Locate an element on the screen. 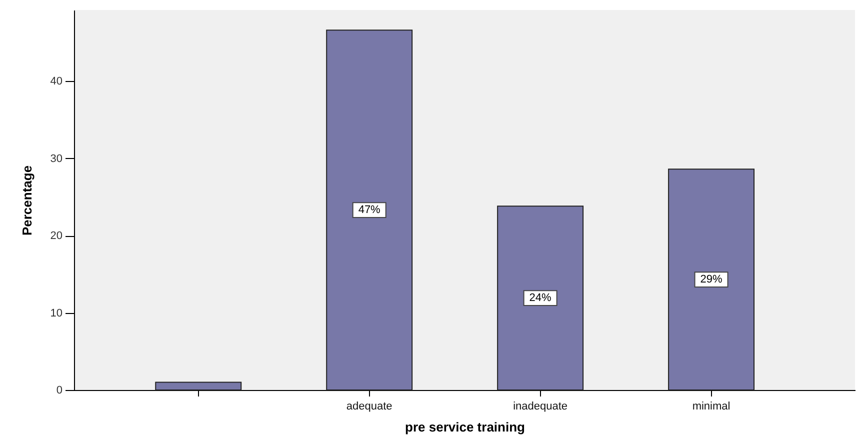 The image size is (863, 439). data-label: 29% is located at coordinates (711, 280).